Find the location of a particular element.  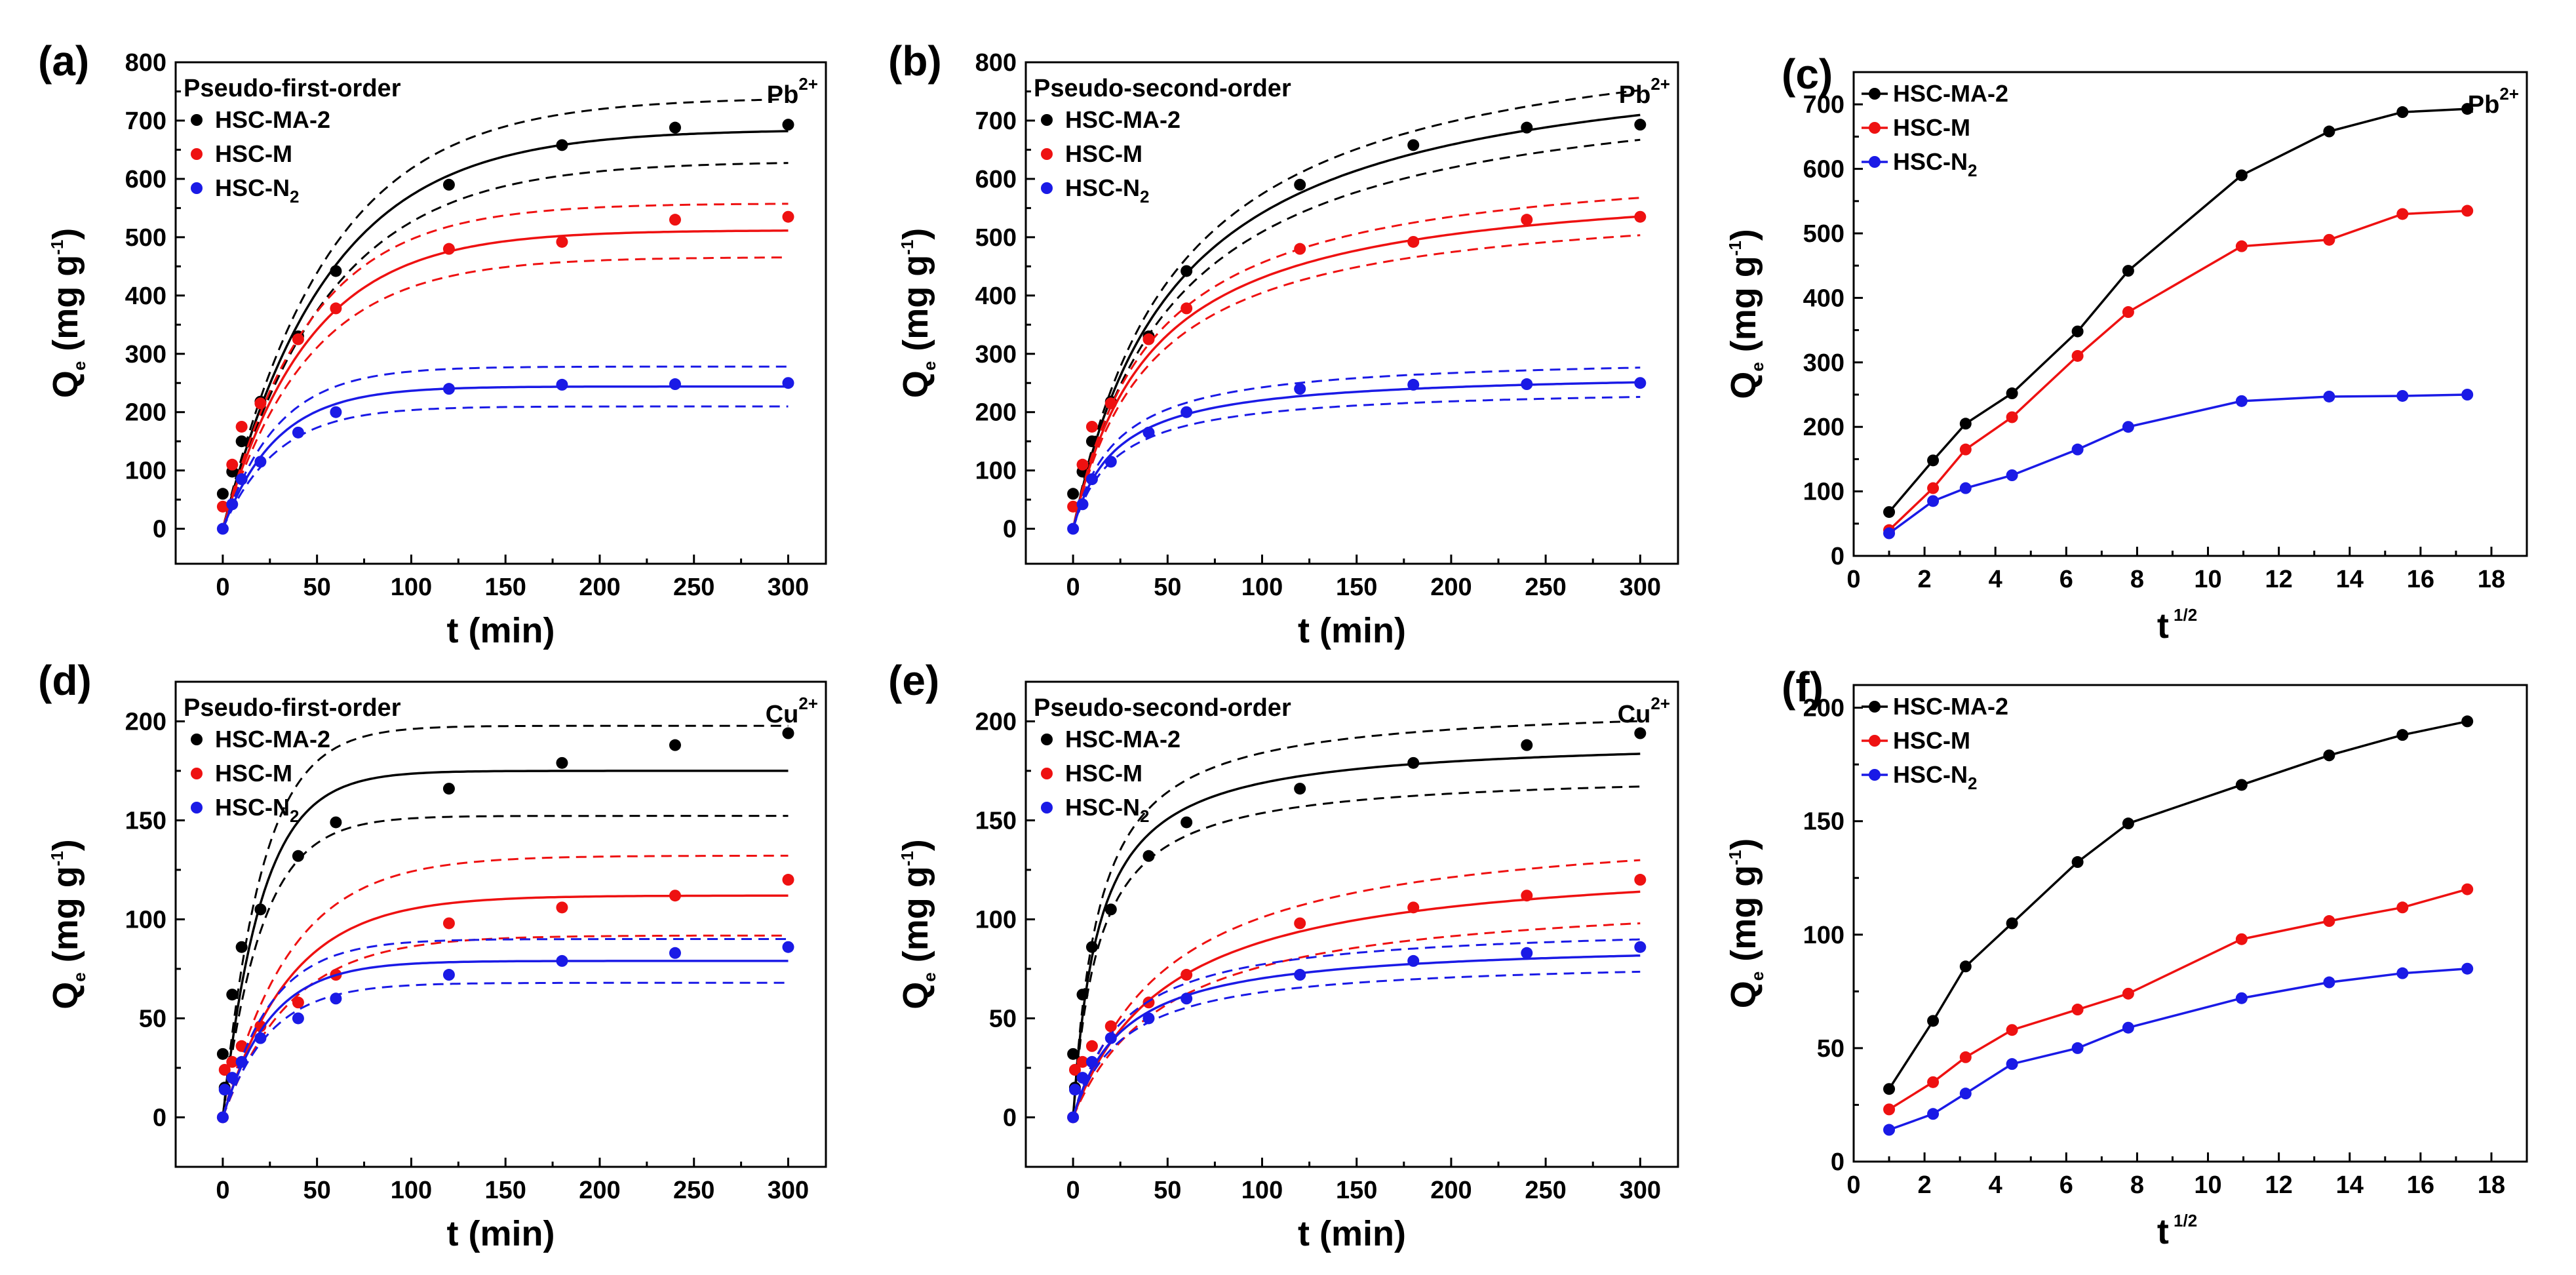

x-tick-label: 200 is located at coordinates (1451, 587).